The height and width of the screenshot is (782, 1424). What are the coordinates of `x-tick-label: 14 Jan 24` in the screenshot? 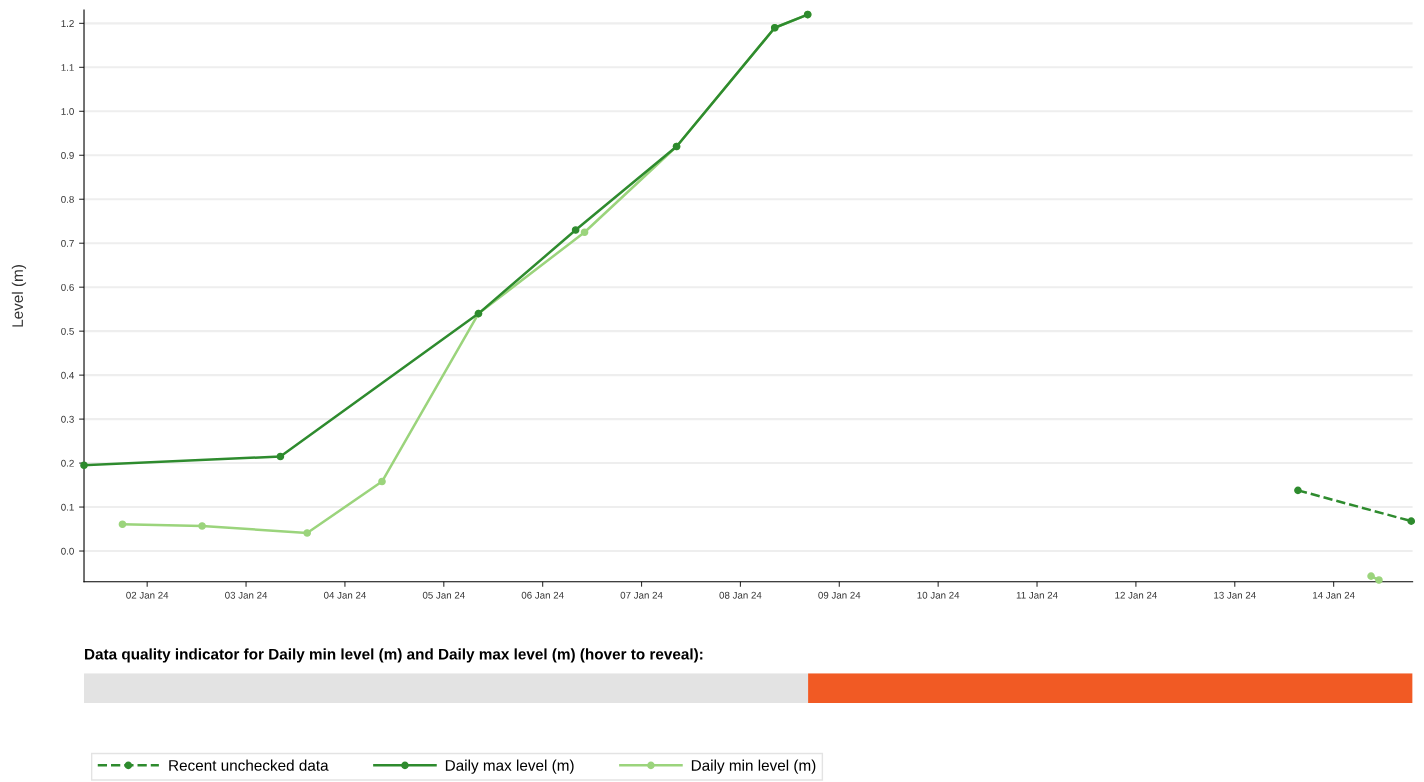 It's located at (1334, 595).